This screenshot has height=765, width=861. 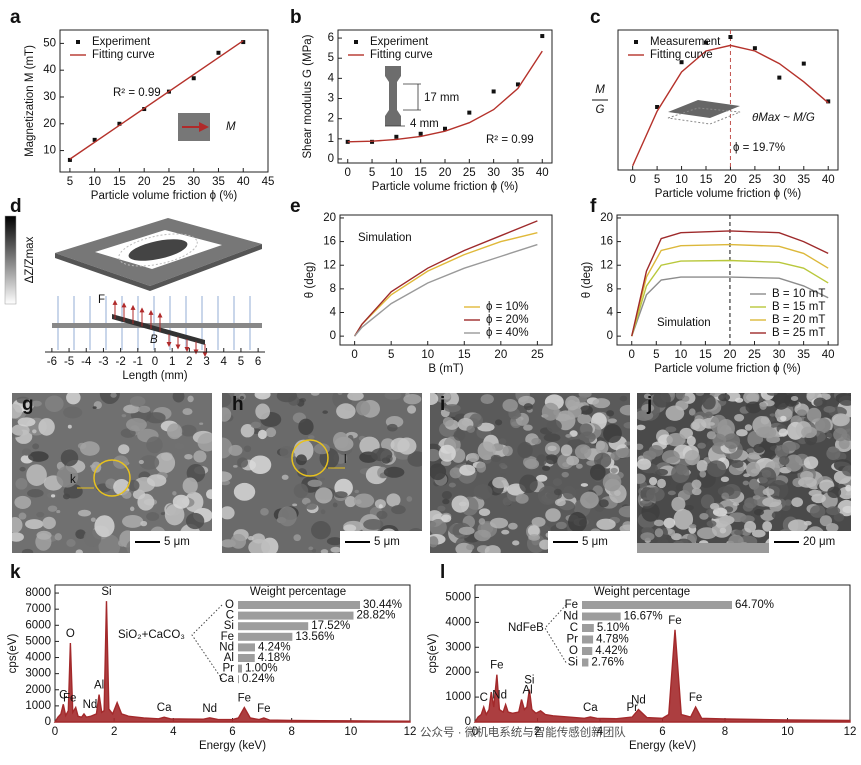 What do you see at coordinates (86, 362) in the screenshot?
I see `x-tick-label: -4` at bounding box center [86, 362].